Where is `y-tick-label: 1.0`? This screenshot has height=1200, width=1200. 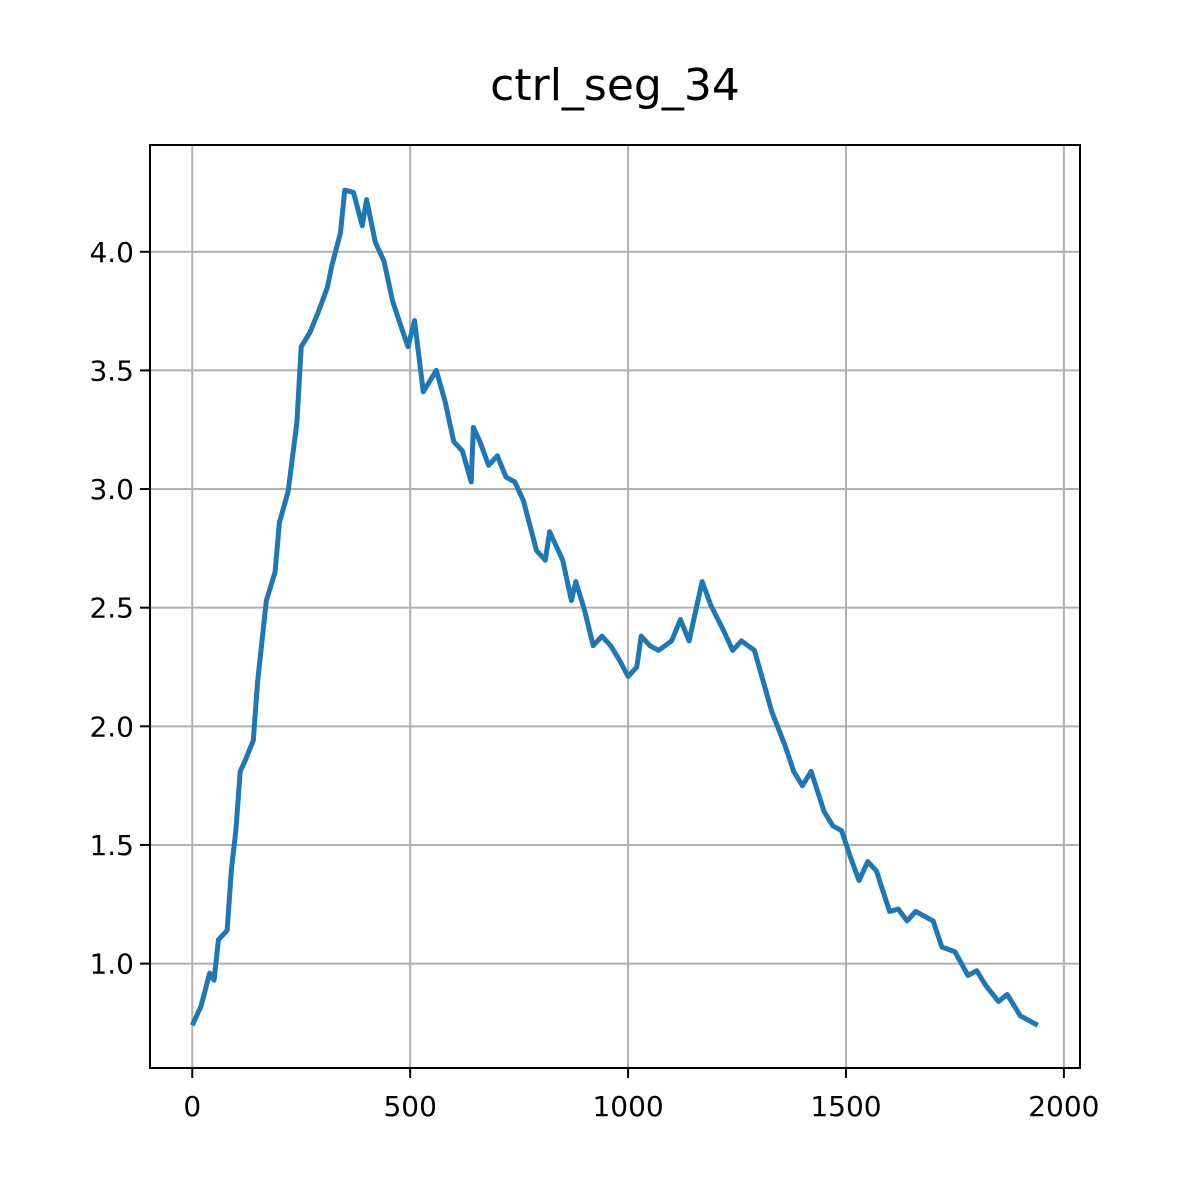 y-tick-label: 1.0 is located at coordinates (111, 964).